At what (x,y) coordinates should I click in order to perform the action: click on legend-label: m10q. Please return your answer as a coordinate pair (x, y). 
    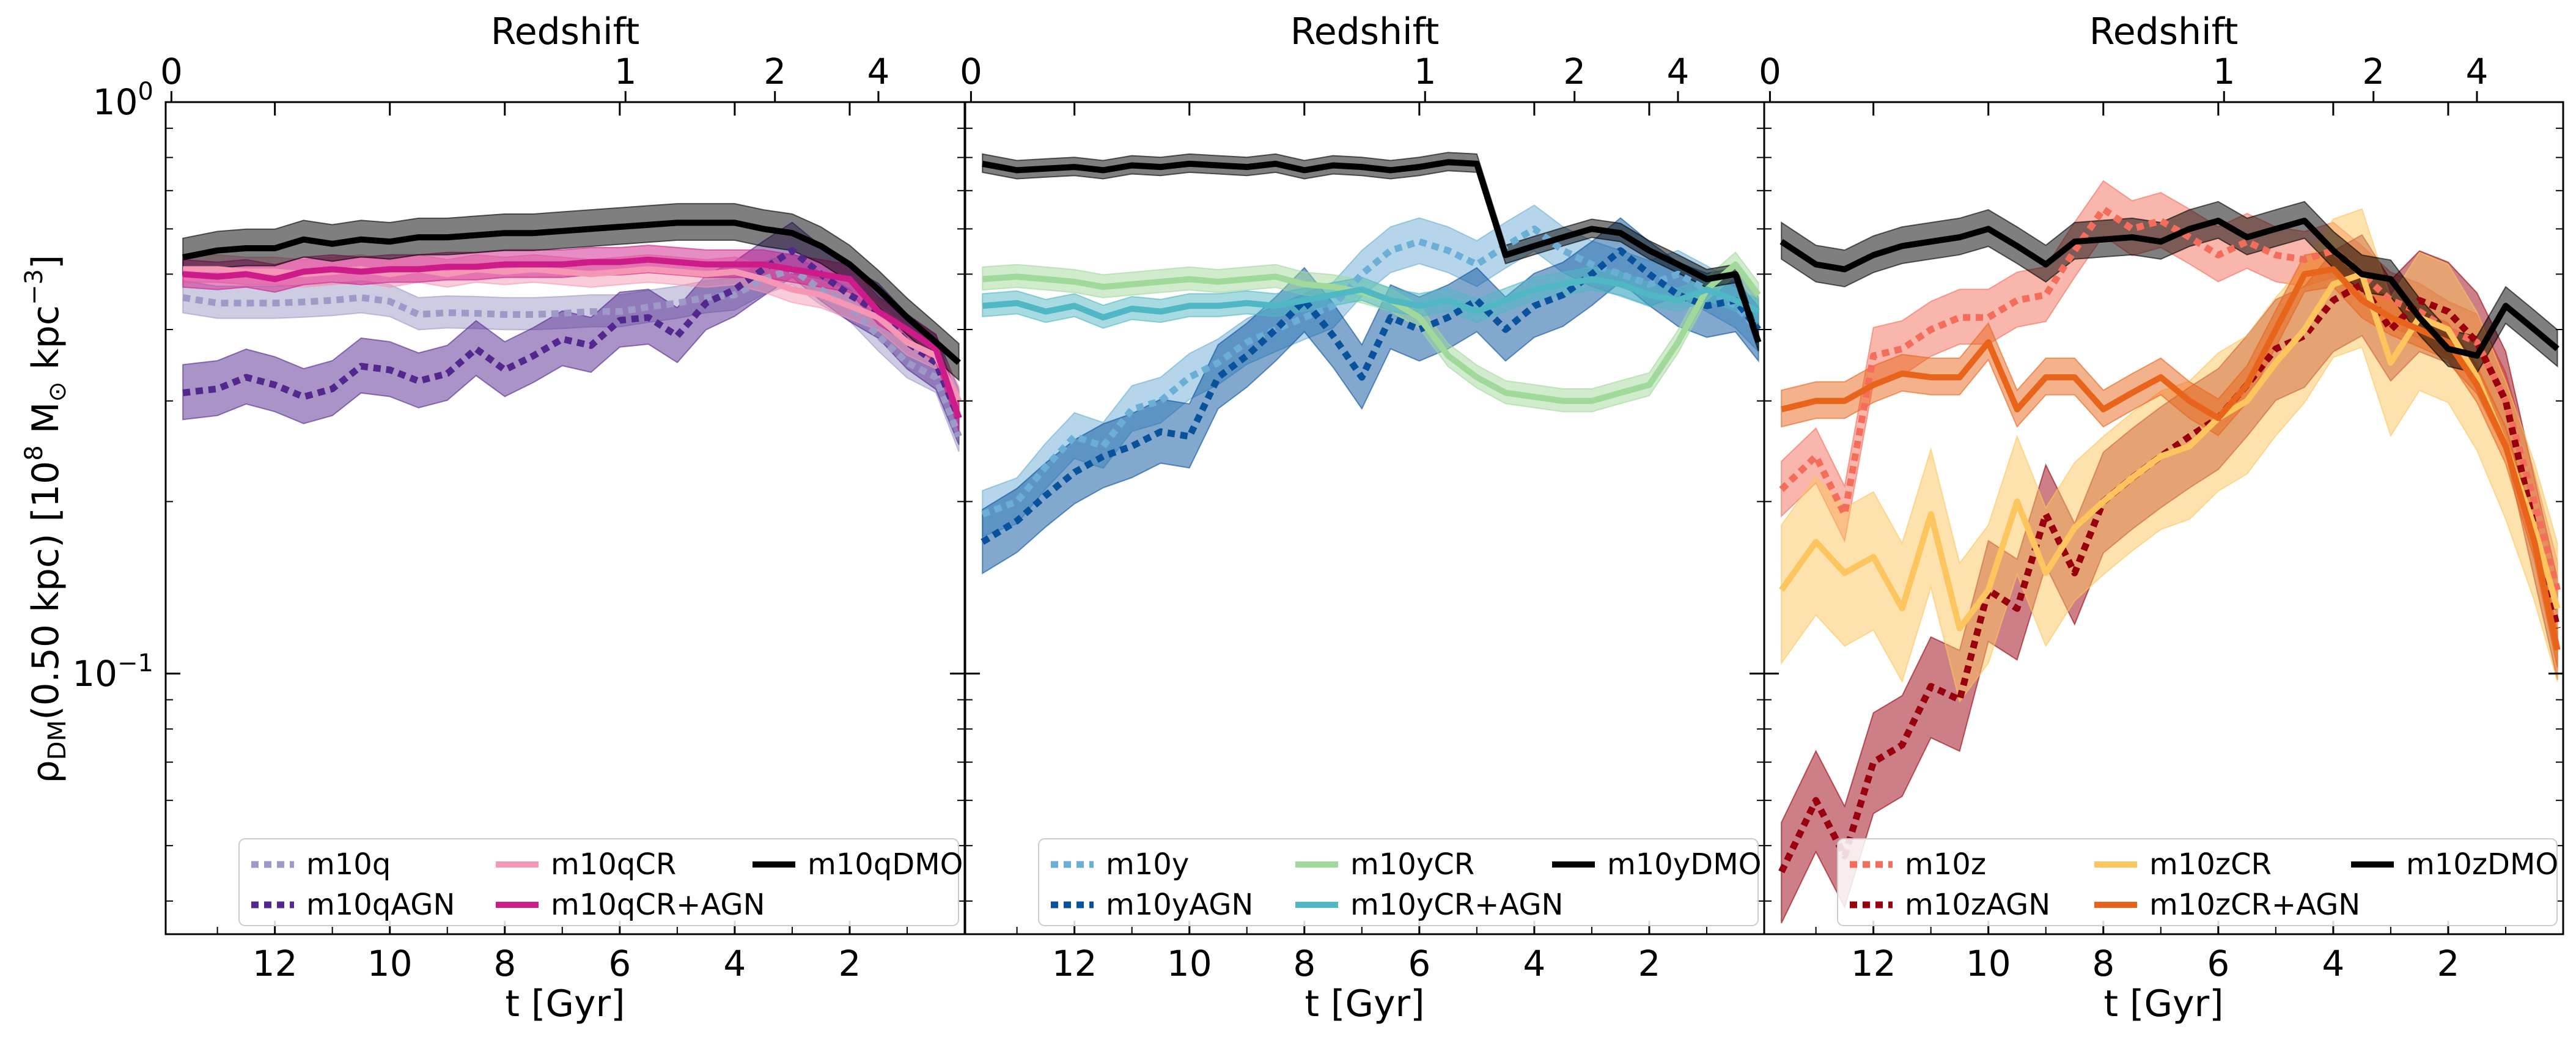
    Looking at the image, I should click on (348, 864).